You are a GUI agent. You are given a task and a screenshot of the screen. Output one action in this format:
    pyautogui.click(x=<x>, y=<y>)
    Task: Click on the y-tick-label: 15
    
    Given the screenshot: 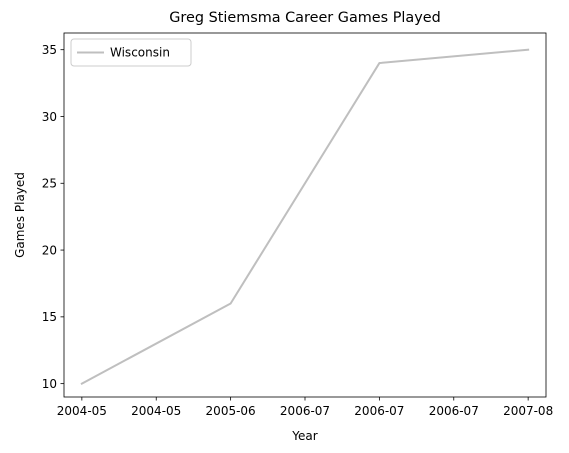 What is the action you would take?
    pyautogui.click(x=49, y=317)
    